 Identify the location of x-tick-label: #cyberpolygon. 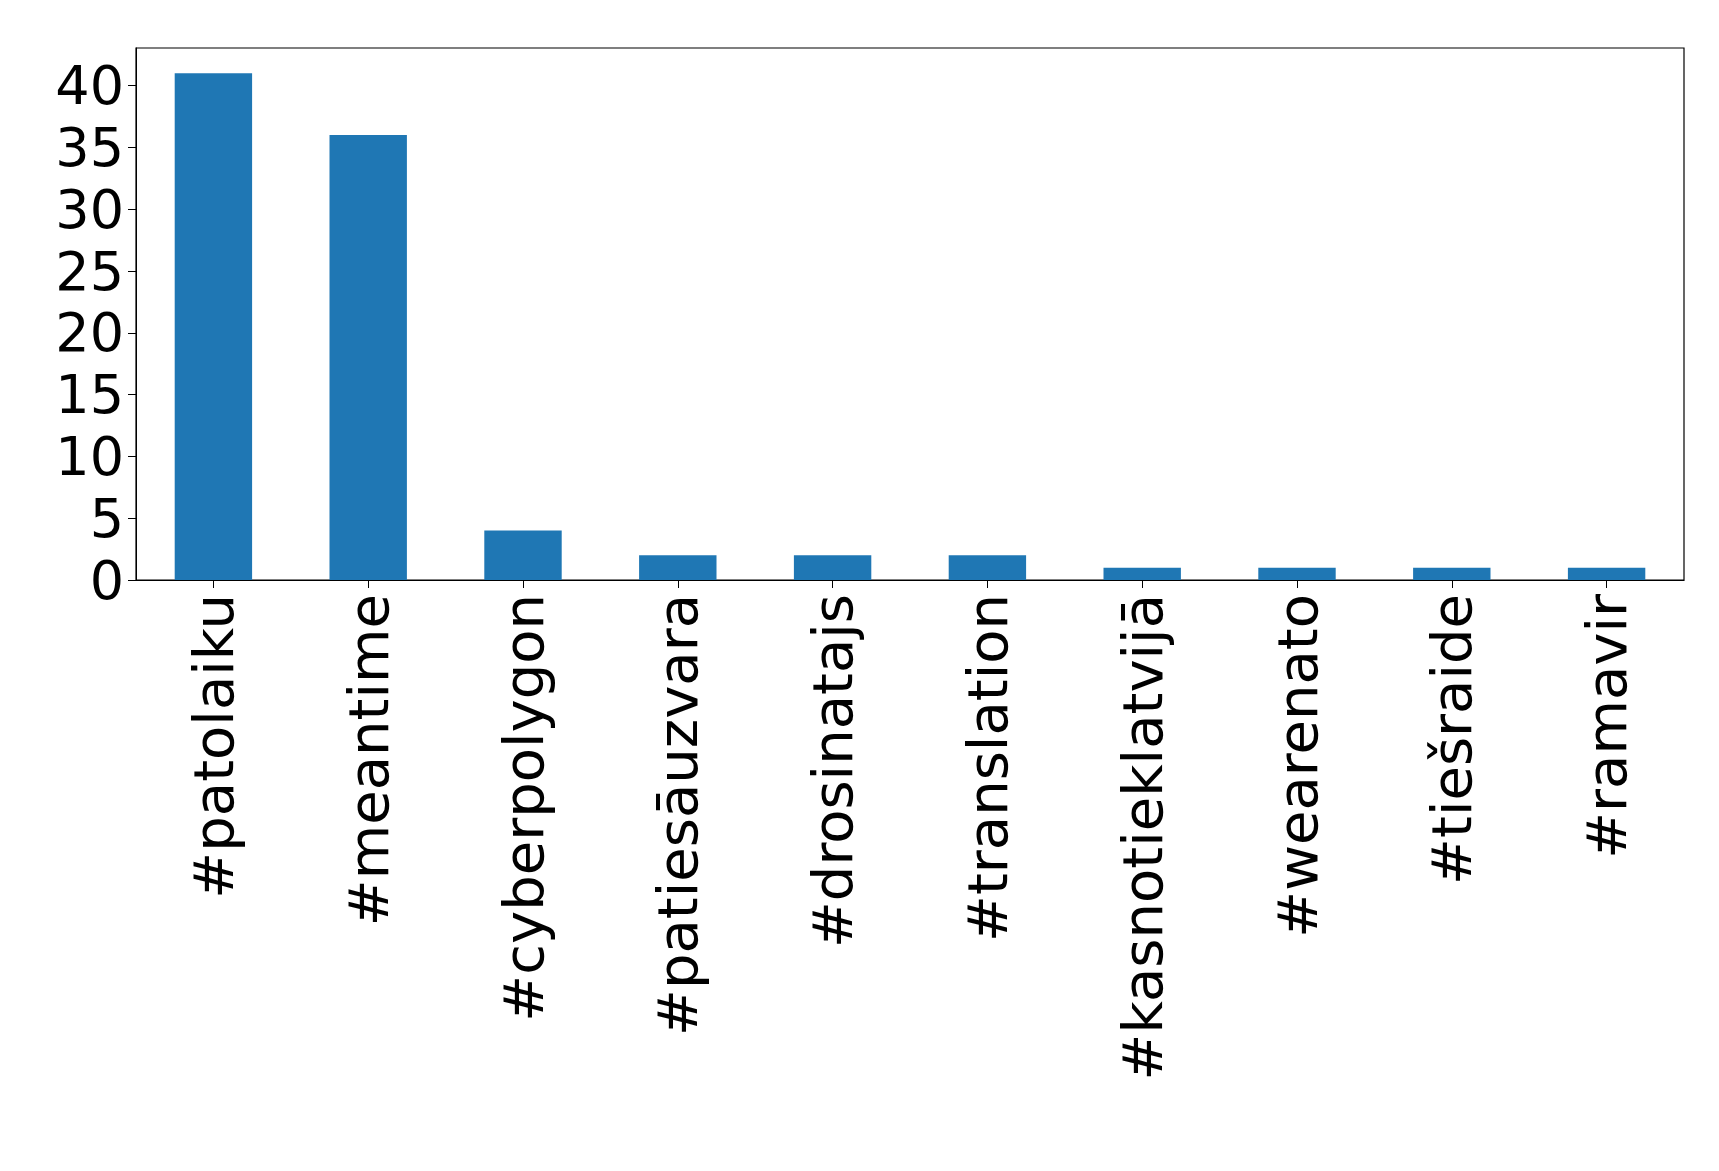
(523, 808).